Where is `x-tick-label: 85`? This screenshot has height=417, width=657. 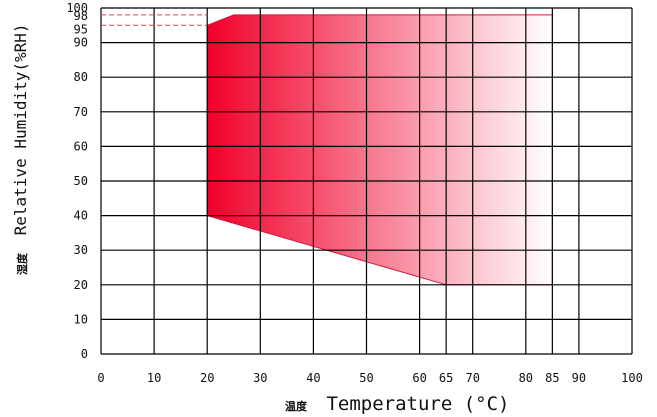 x-tick-label: 85 is located at coordinates (552, 378).